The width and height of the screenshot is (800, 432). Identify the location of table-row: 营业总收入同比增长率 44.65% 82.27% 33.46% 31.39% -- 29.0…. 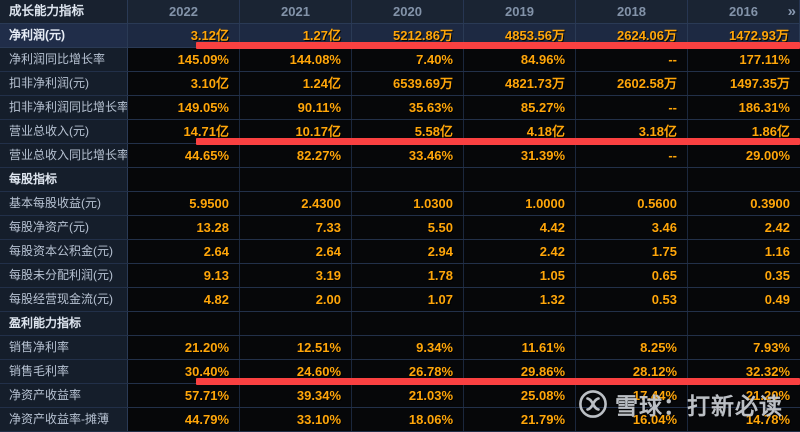
(400, 156).